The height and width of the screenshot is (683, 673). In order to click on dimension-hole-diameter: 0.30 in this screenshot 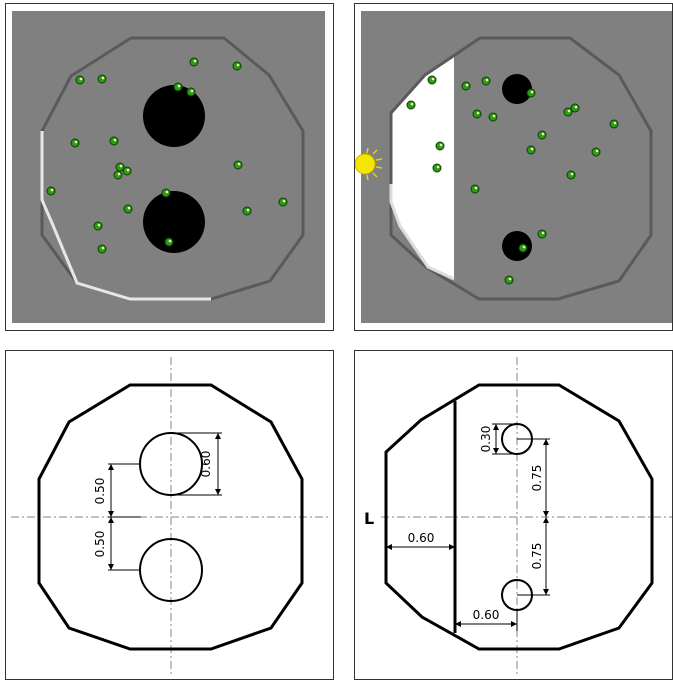, I will do `click(486, 439)`.